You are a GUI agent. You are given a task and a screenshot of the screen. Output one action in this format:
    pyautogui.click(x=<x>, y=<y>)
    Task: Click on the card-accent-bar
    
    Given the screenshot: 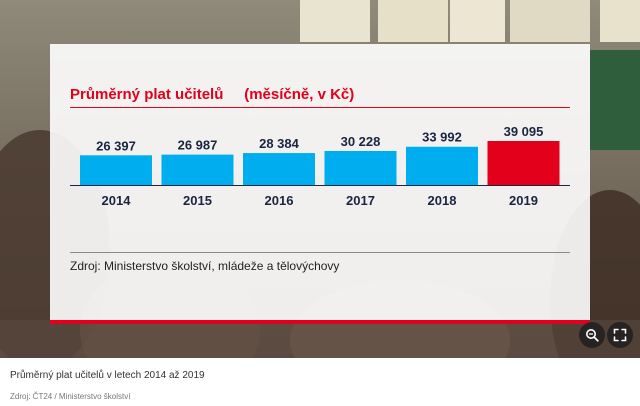 What is the action you would take?
    pyautogui.click(x=320, y=322)
    